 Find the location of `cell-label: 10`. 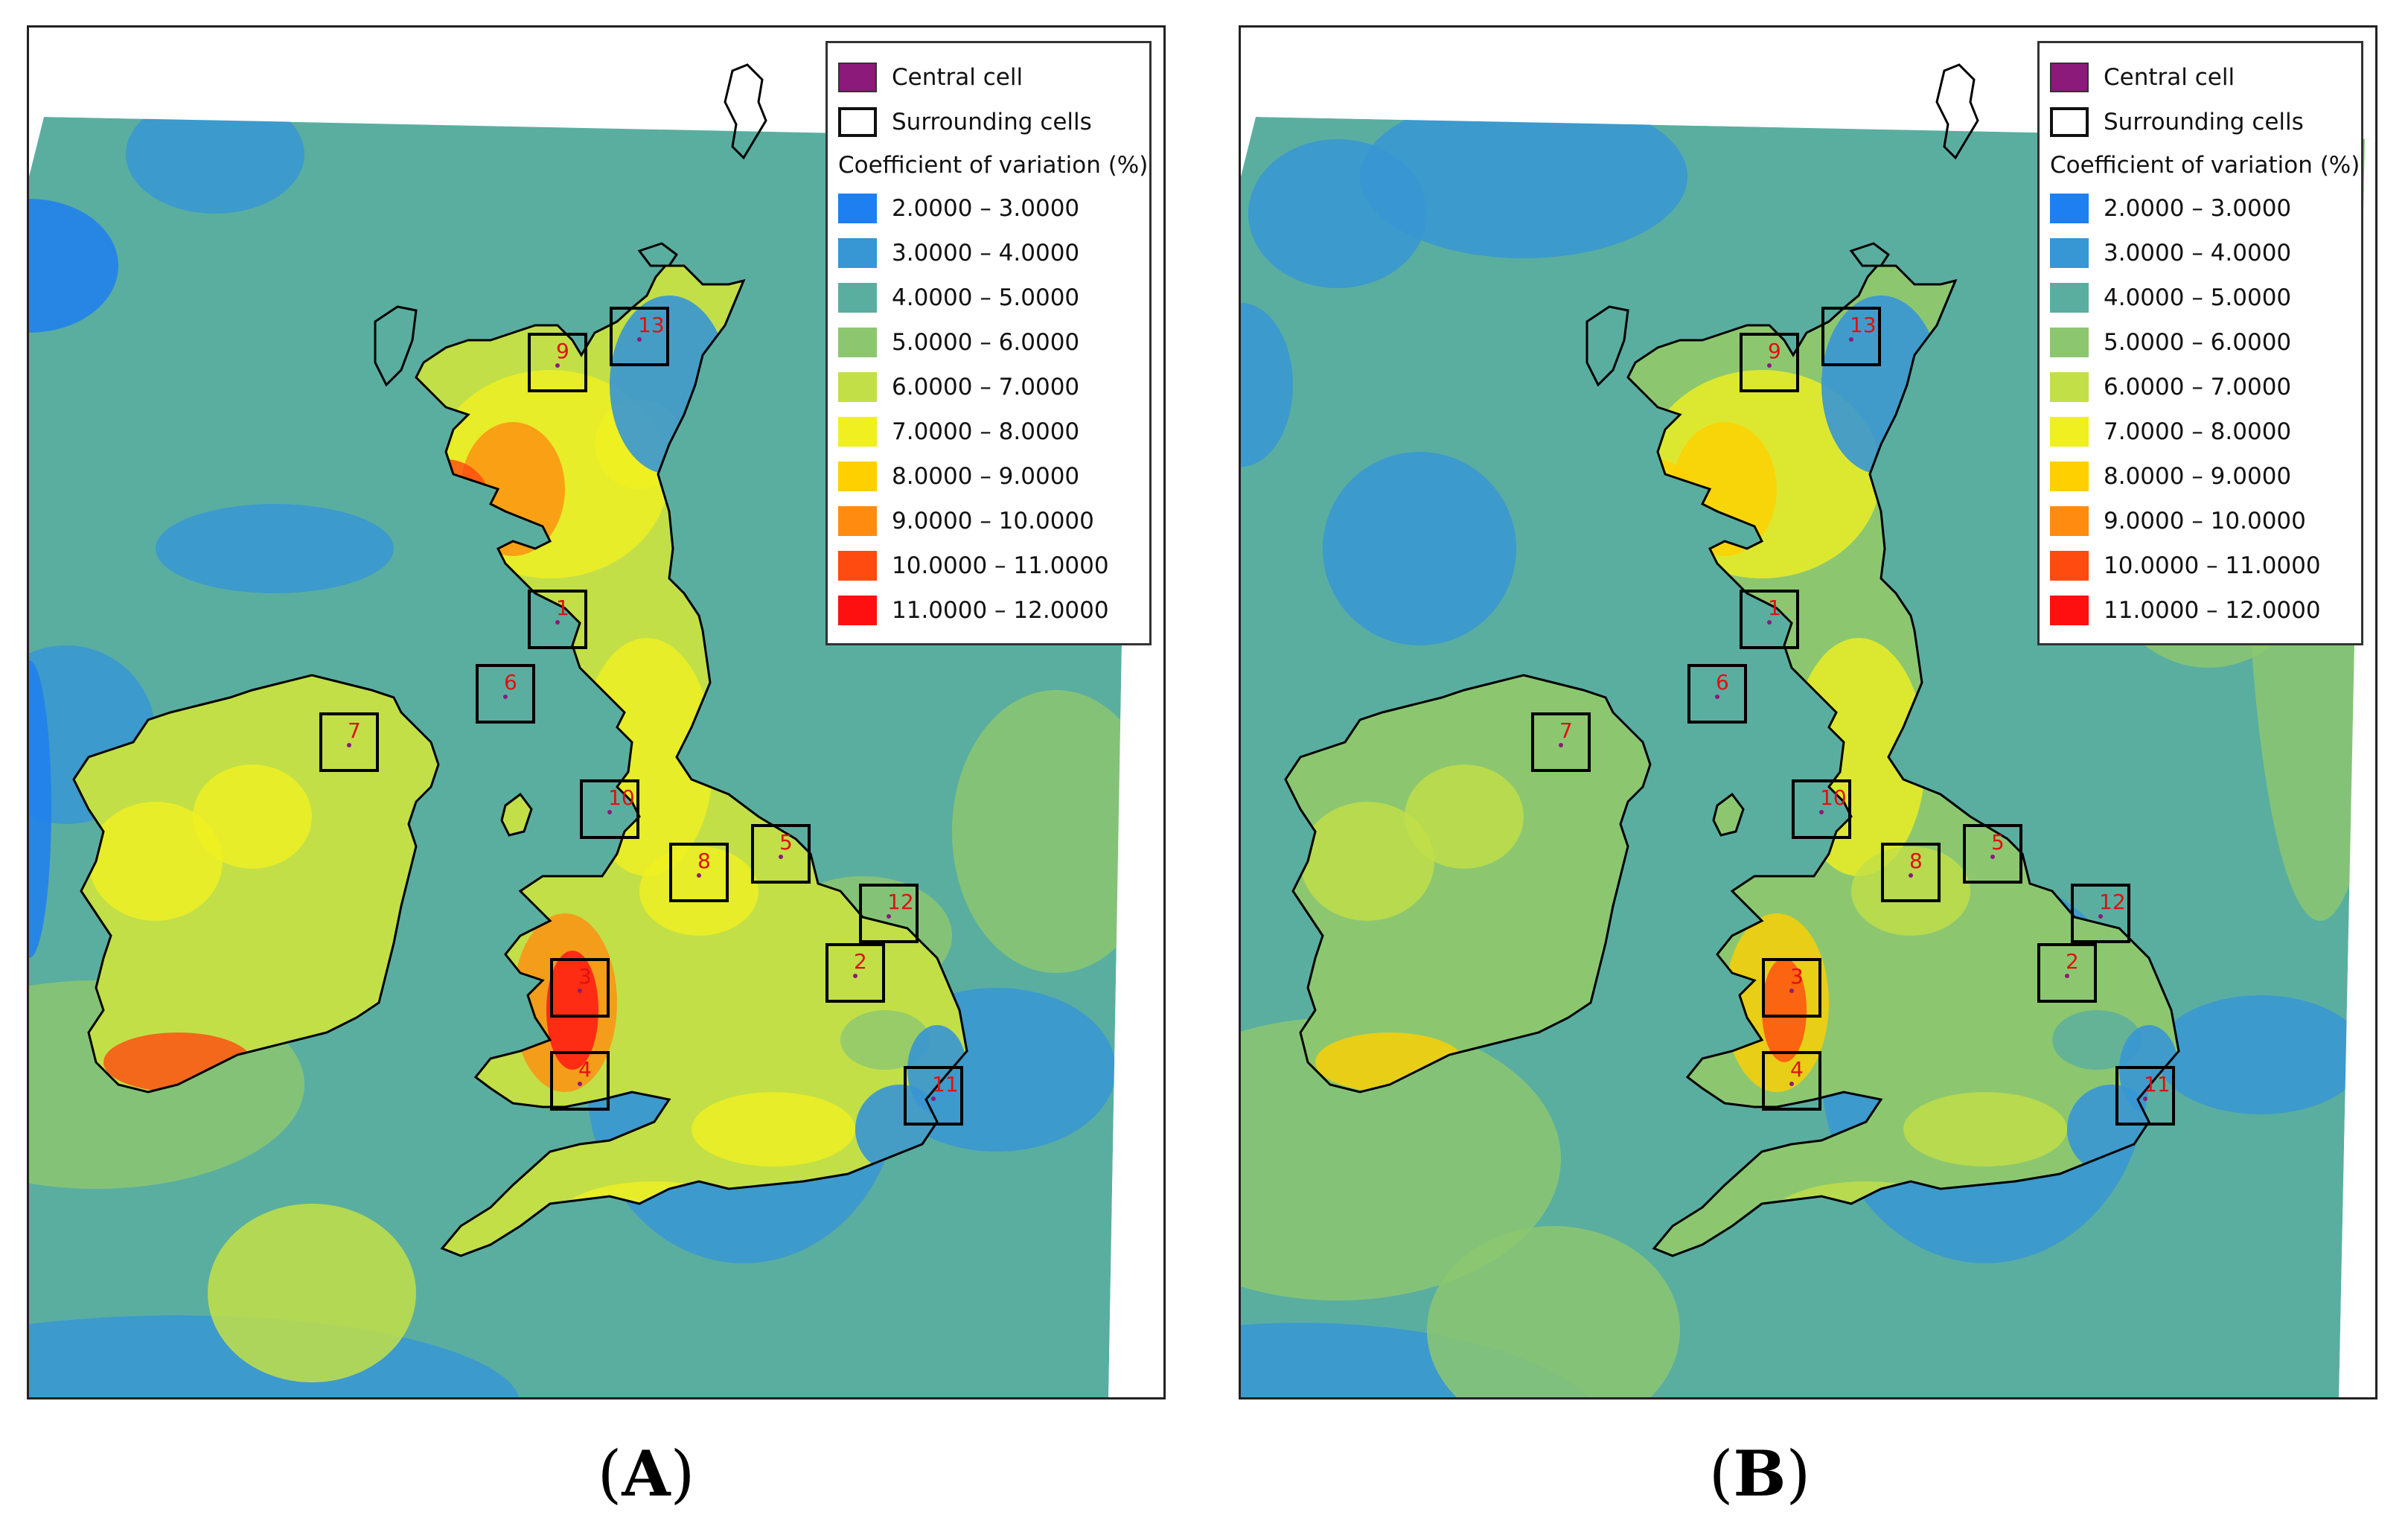

cell-label: 10 is located at coordinates (1833, 798).